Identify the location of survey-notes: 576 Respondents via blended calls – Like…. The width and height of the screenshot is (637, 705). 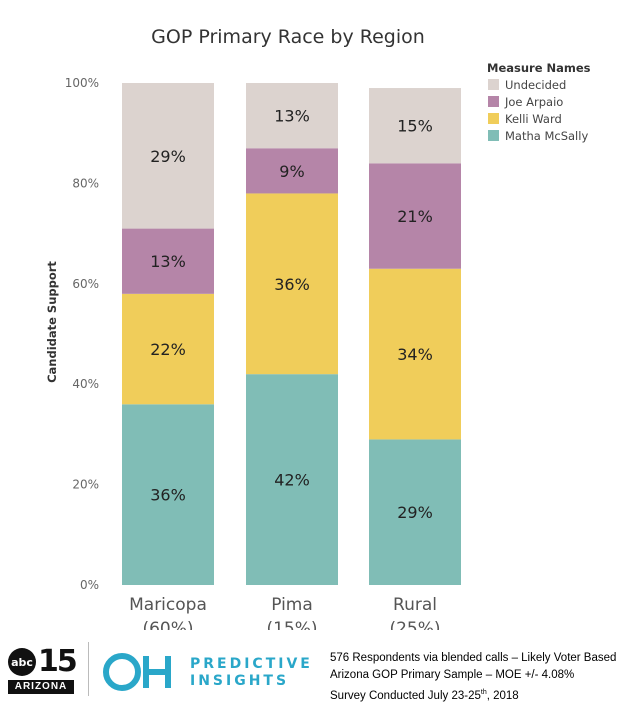
(473, 677).